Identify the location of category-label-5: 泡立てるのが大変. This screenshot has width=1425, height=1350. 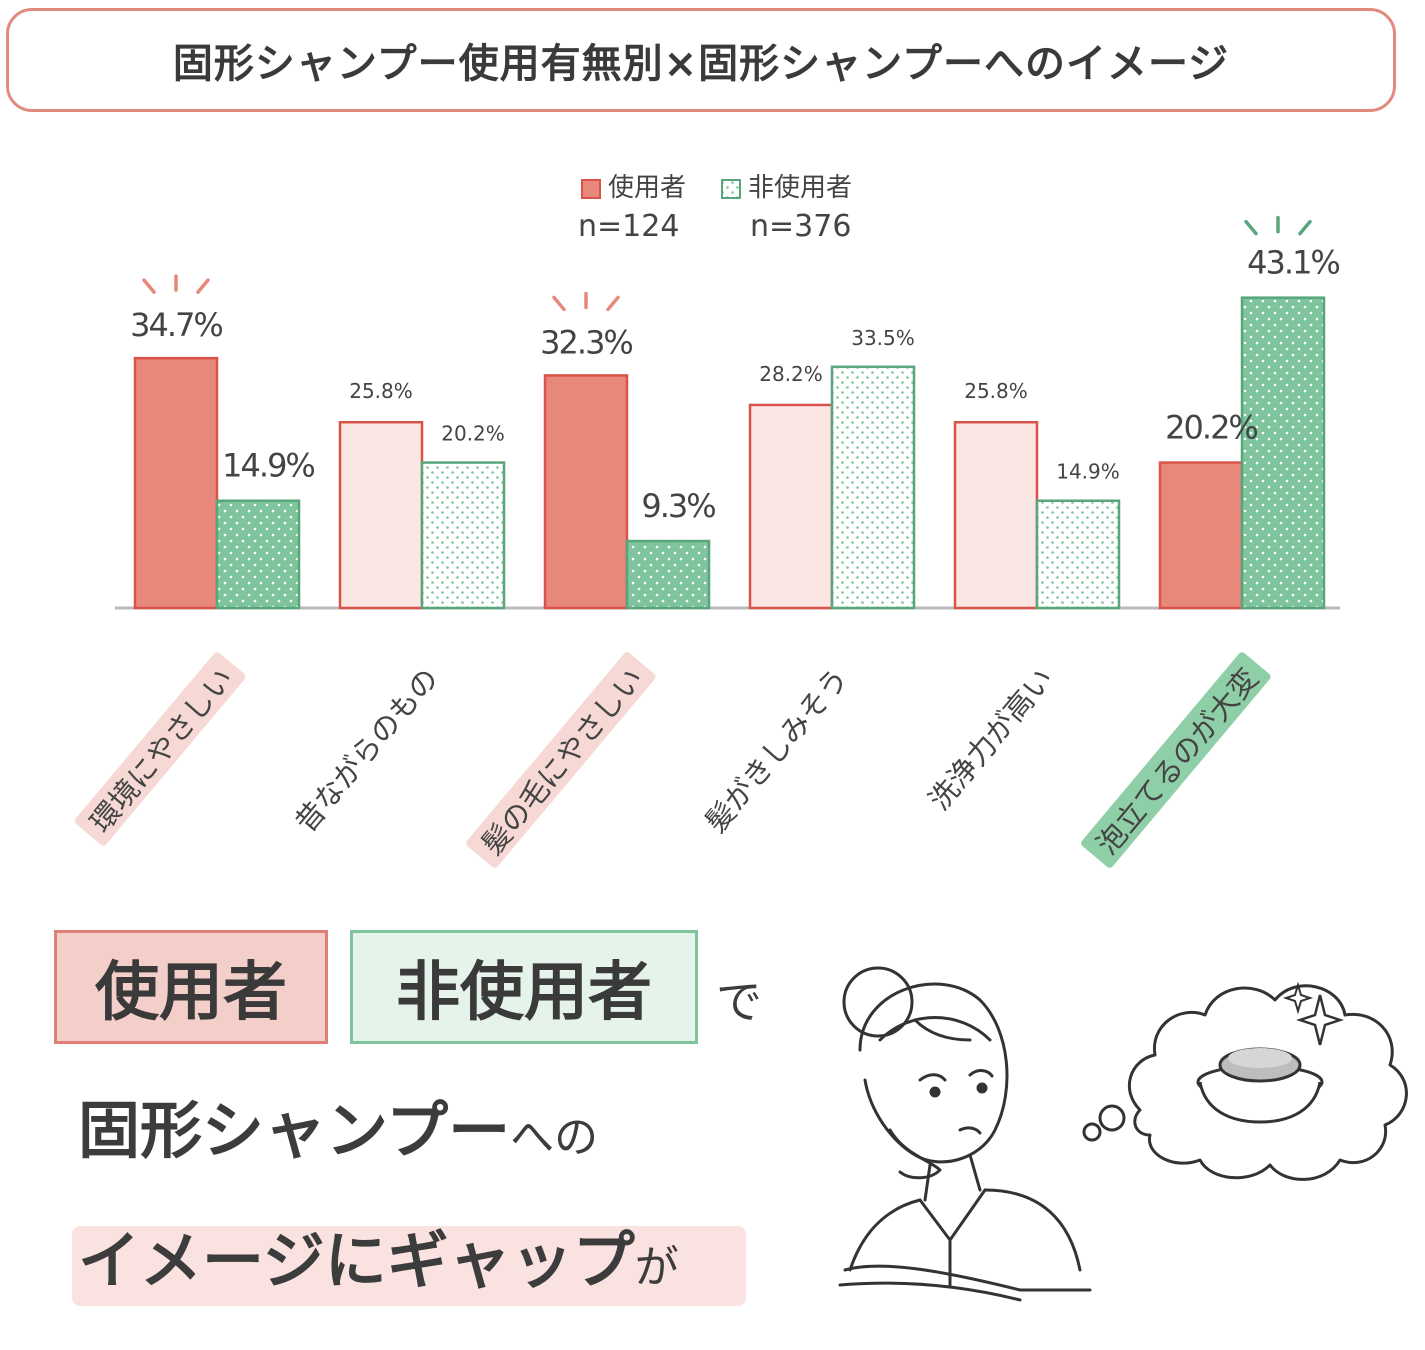
(1177, 762).